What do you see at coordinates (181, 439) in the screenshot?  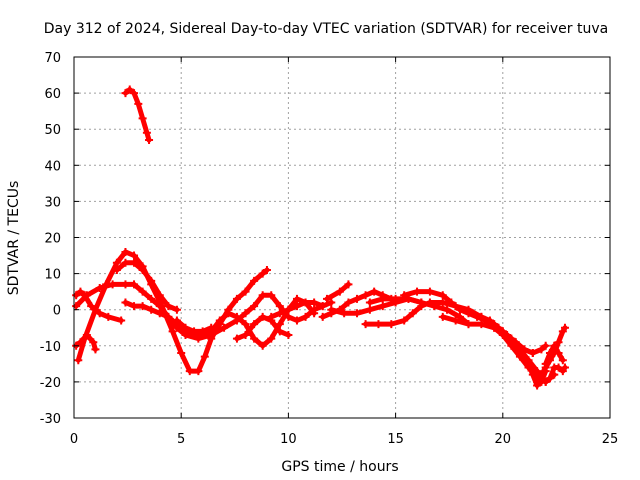 I see `x-tick-label: 5` at bounding box center [181, 439].